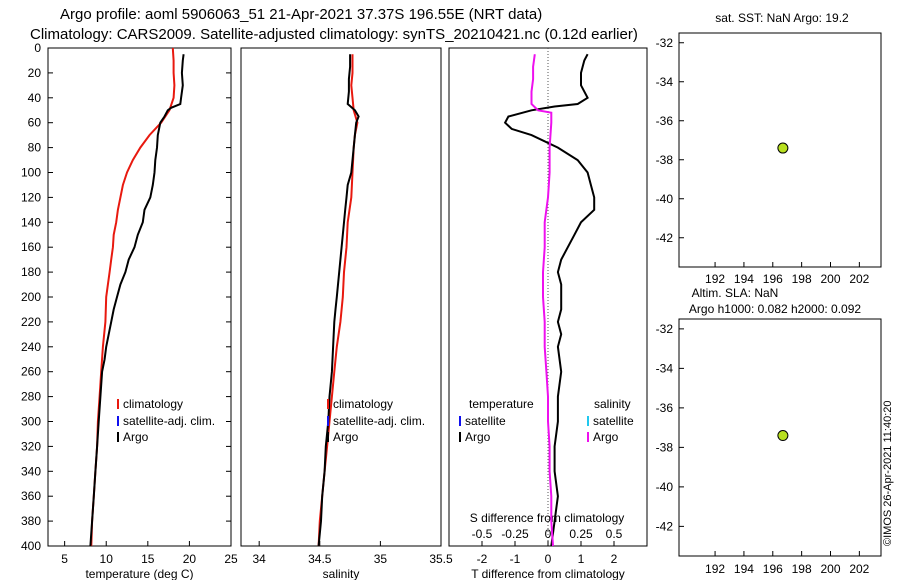  I want to click on differences-legend-salinity-argo-label: Argo, so click(606, 437).